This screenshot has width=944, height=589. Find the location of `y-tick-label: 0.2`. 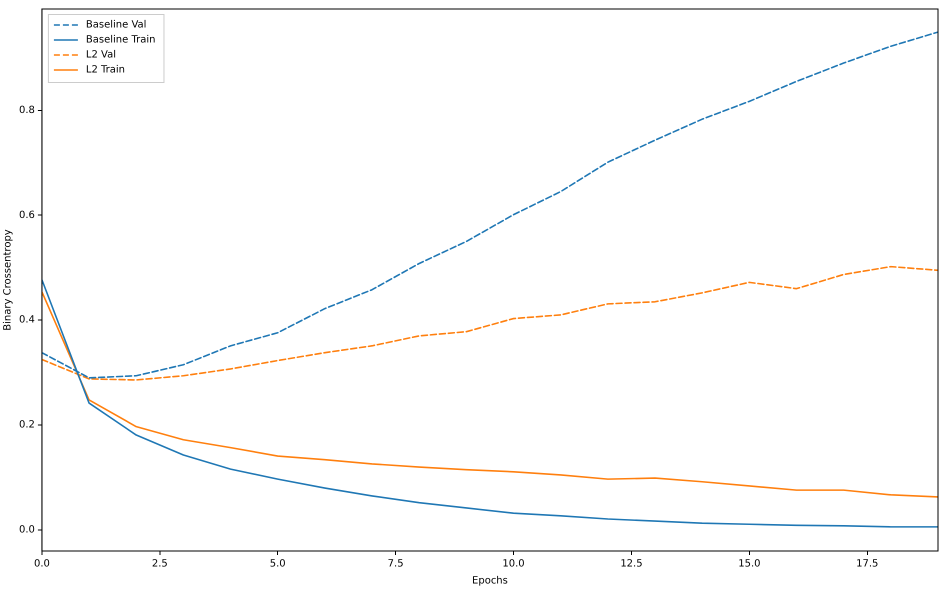

y-tick-label: 0.2 is located at coordinates (26, 425).